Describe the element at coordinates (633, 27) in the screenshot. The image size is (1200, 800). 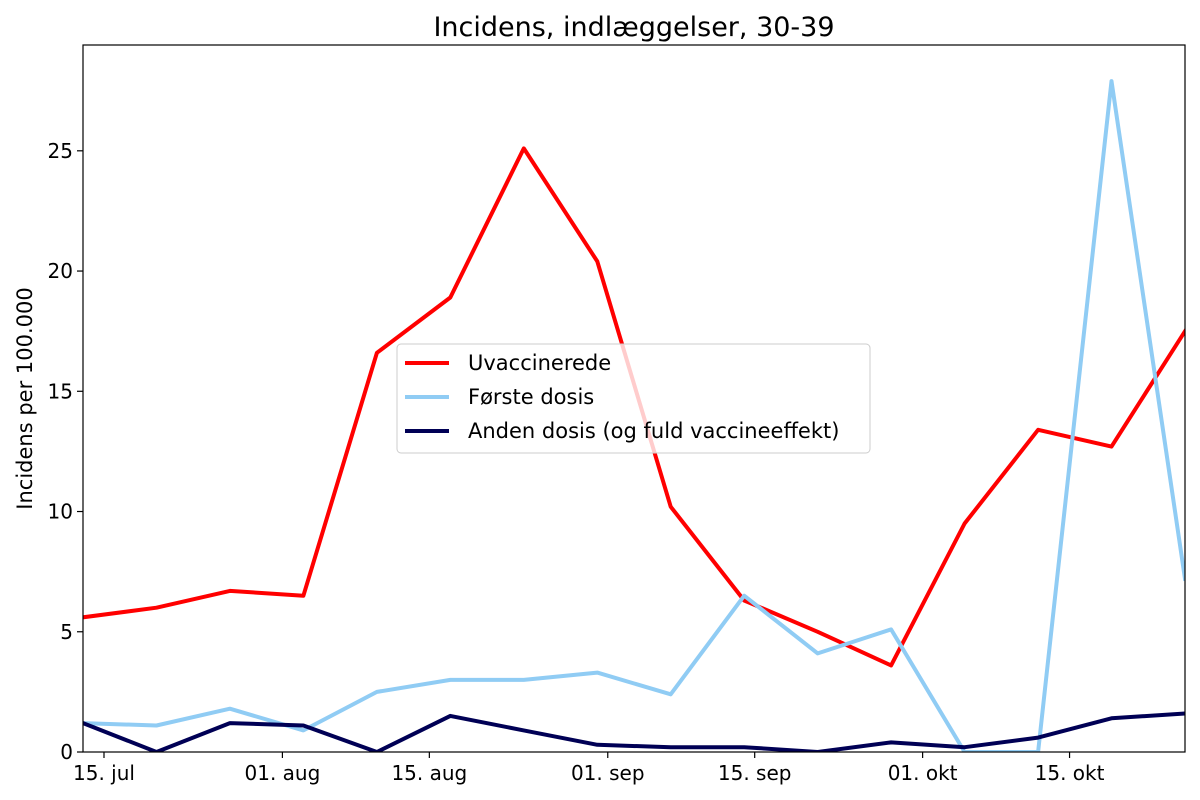
I see `chart-title: Incidens, indlæggelser, 30-39` at that location.